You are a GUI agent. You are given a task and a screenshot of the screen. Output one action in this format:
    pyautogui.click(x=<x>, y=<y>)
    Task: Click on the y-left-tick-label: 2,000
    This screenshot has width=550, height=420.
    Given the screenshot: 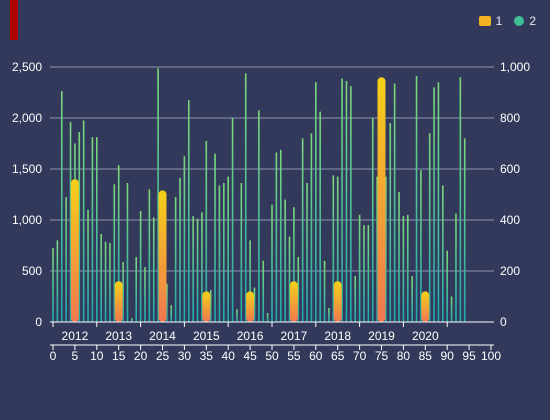 What is the action you would take?
    pyautogui.click(x=27, y=118)
    